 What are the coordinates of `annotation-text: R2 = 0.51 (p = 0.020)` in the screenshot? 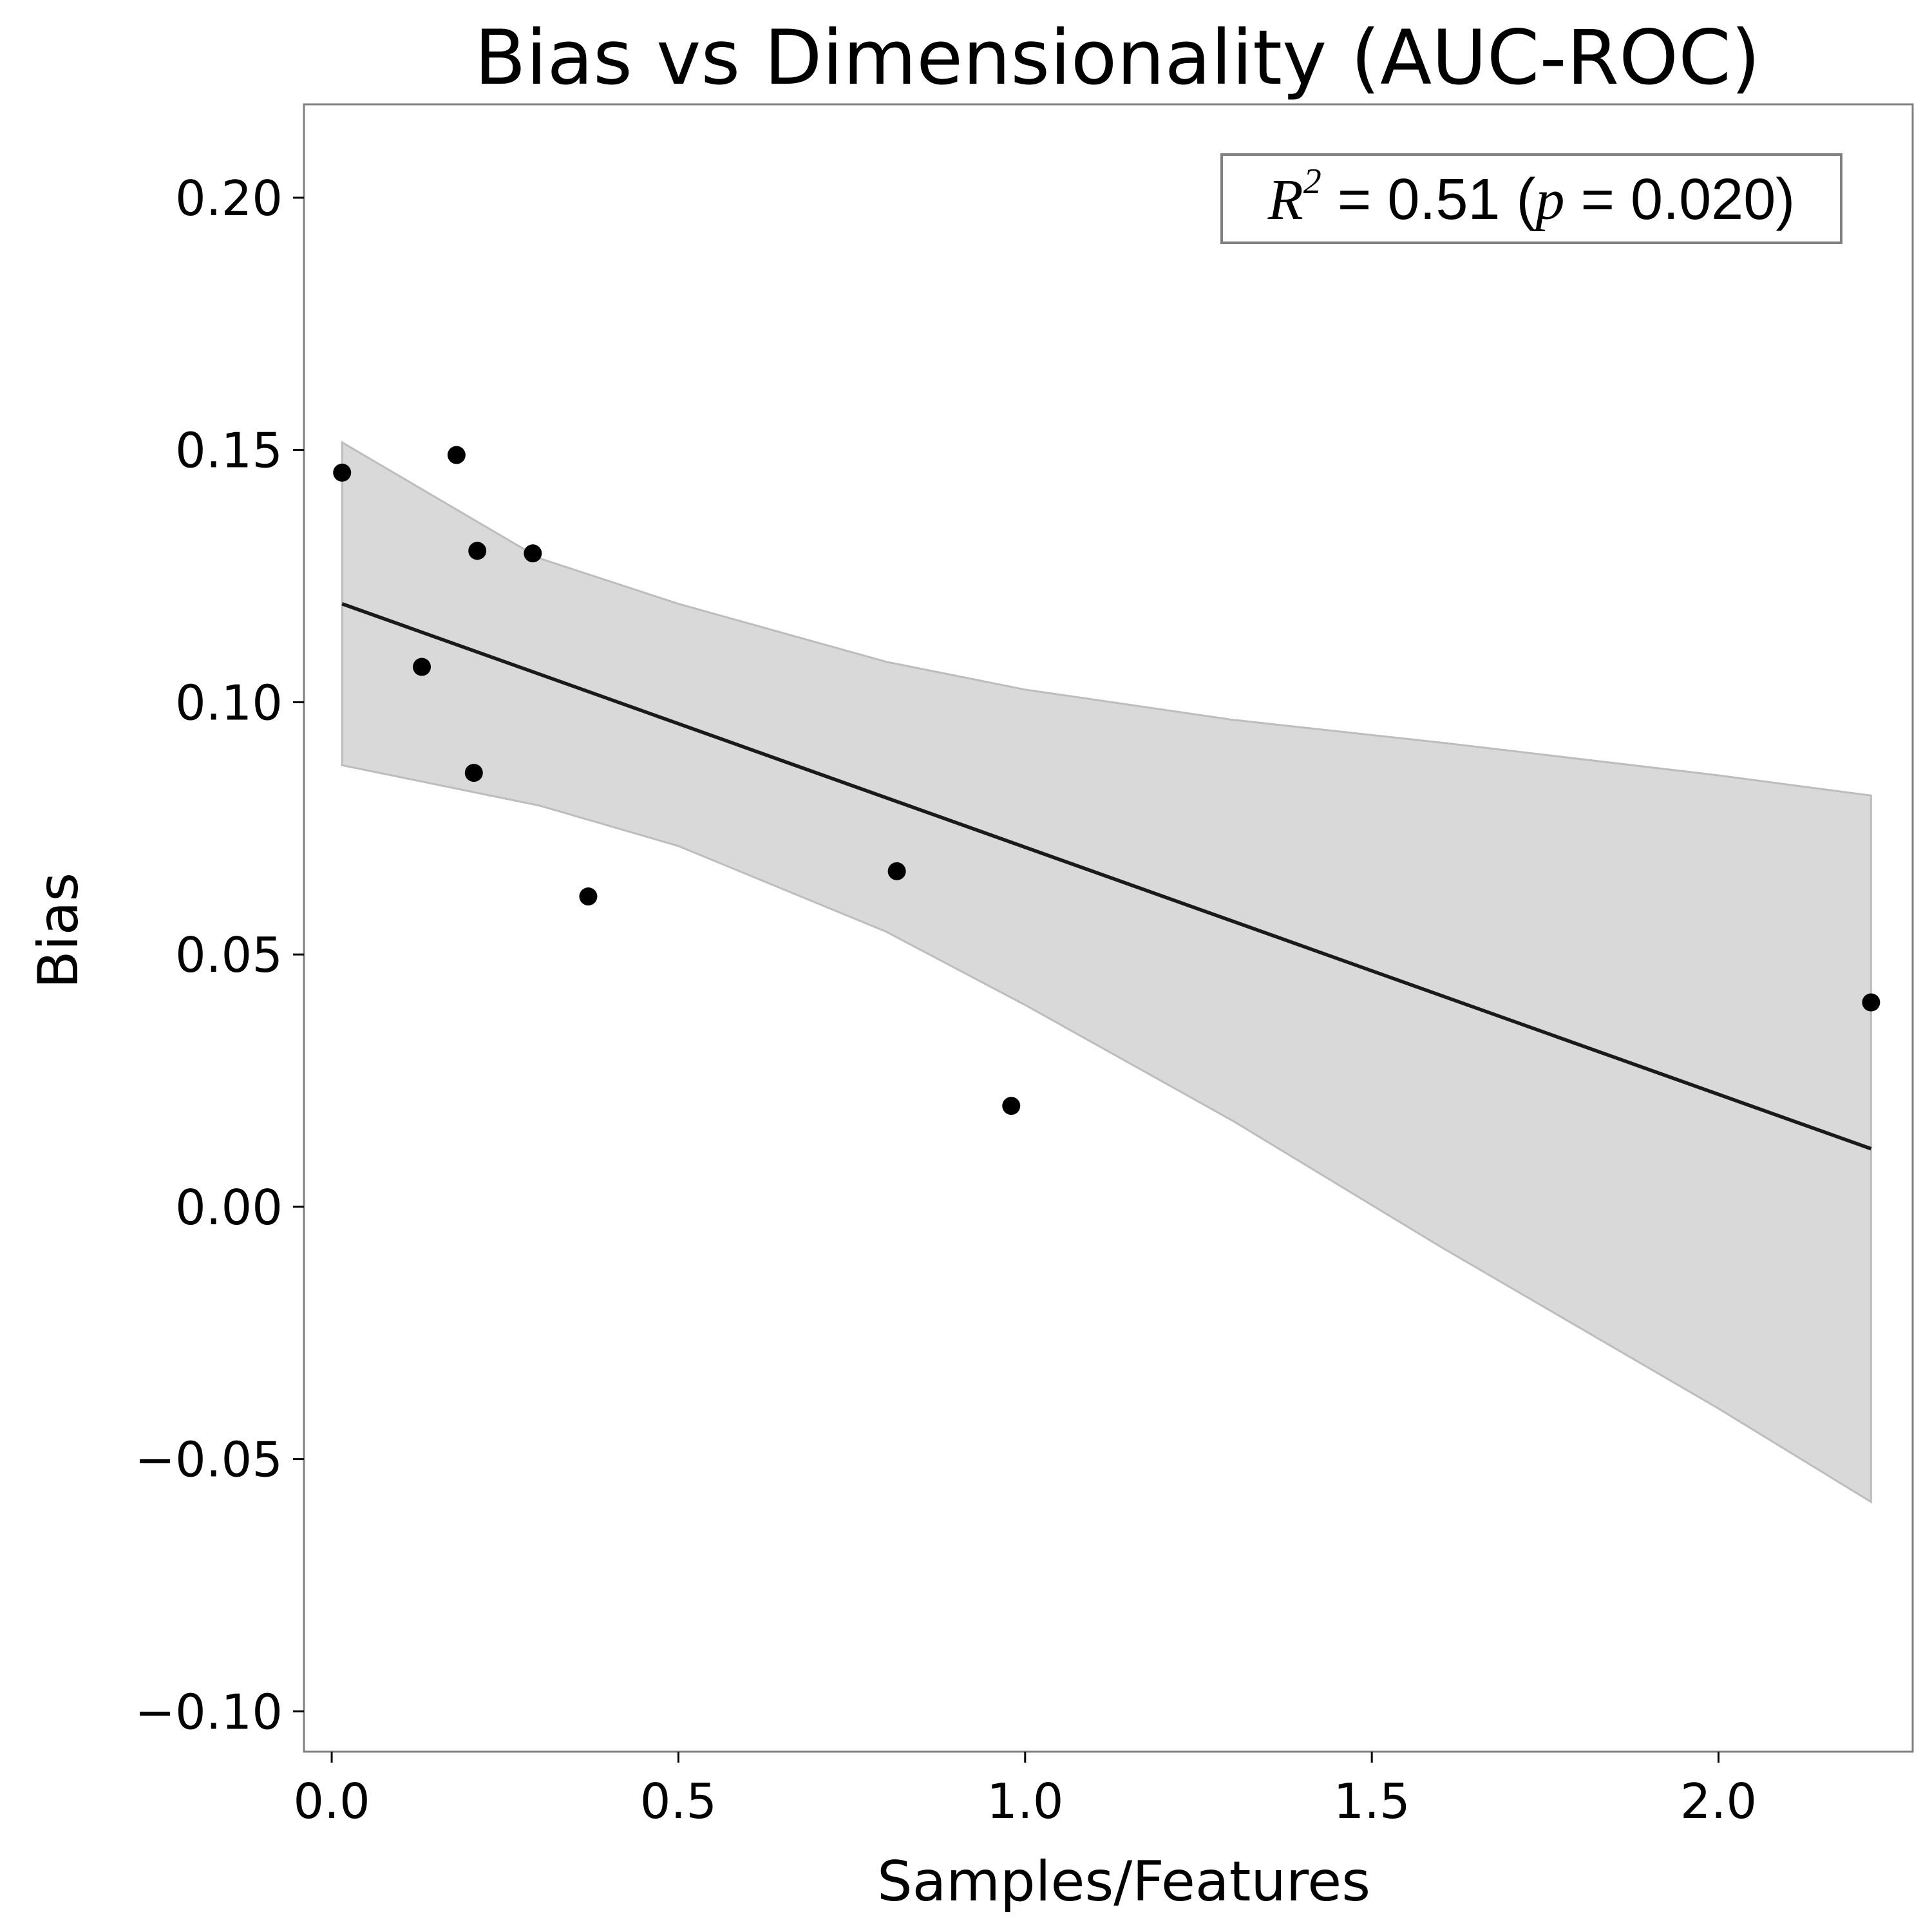 It's located at (1531, 197).